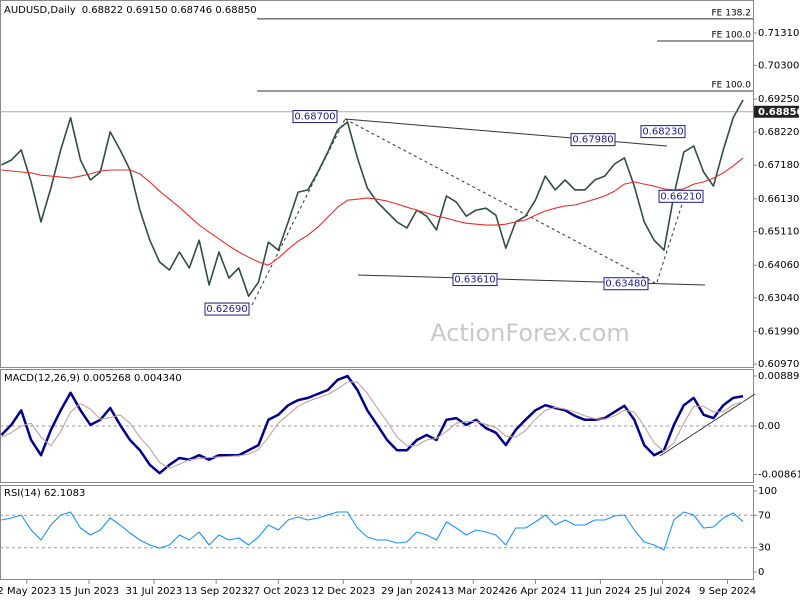  Describe the element at coordinates (40, 10) in the screenshot. I see `chart-title: AUDUSD,Daily` at that location.